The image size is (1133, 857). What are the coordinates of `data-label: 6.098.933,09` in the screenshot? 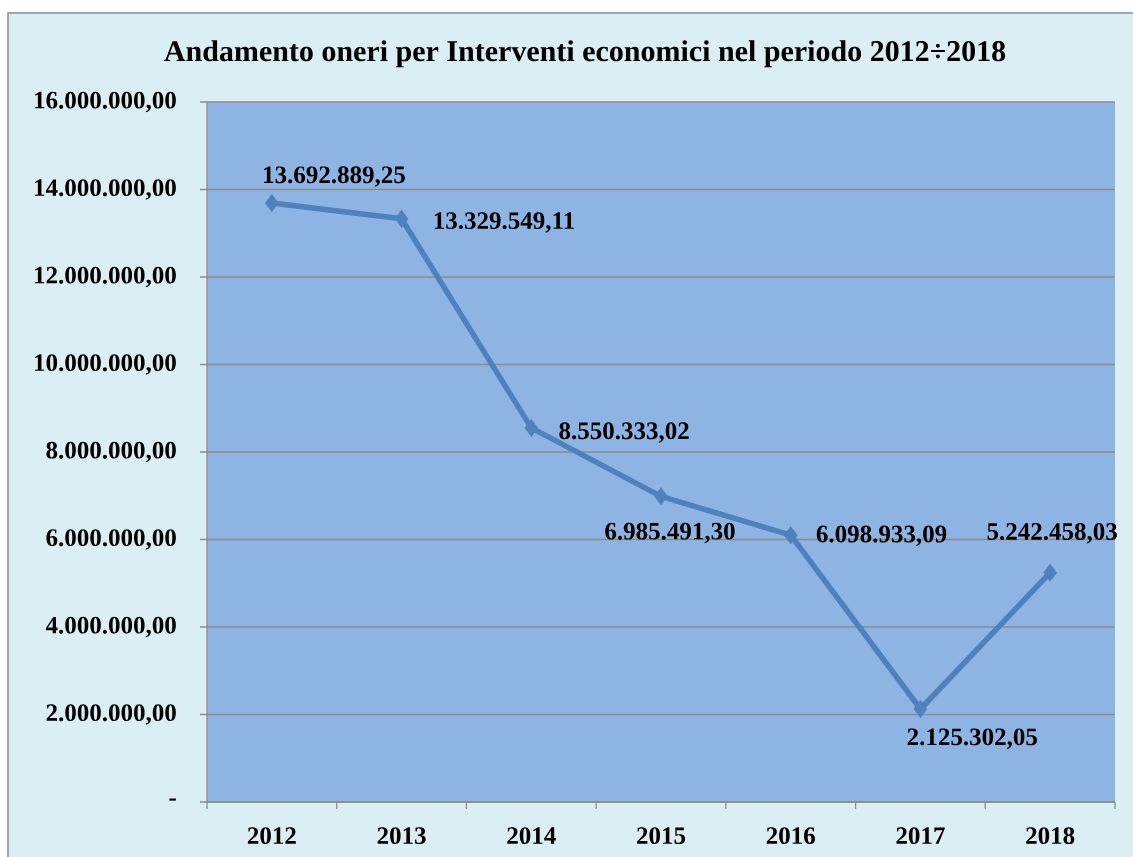 It's located at (881, 536).